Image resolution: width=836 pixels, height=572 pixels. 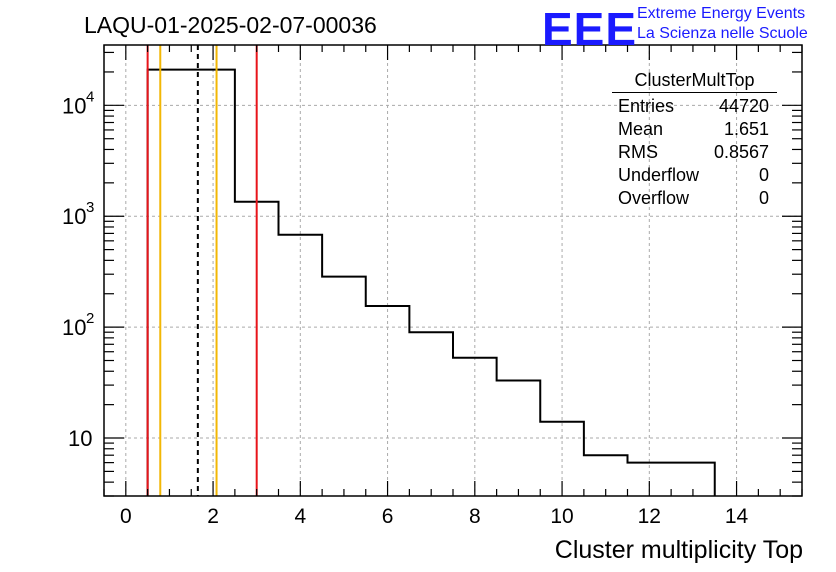 I want to click on run-title: LAQU-01-2025-02-07-00036, so click(x=230, y=25).